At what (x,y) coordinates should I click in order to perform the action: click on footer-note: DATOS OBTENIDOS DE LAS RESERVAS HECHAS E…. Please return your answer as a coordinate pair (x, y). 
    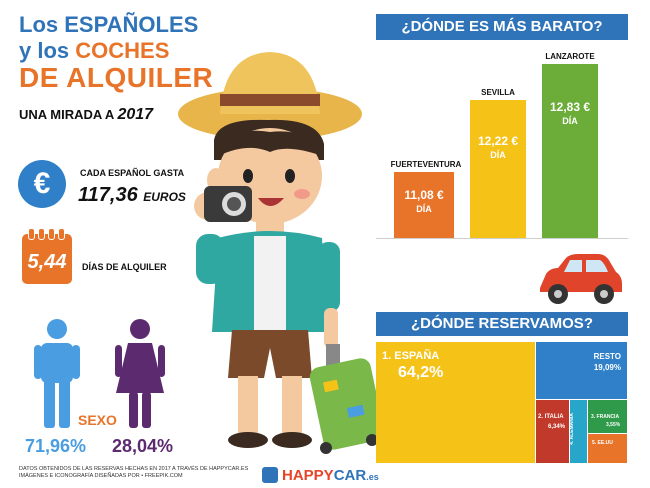
    Looking at the image, I should click on (134, 472).